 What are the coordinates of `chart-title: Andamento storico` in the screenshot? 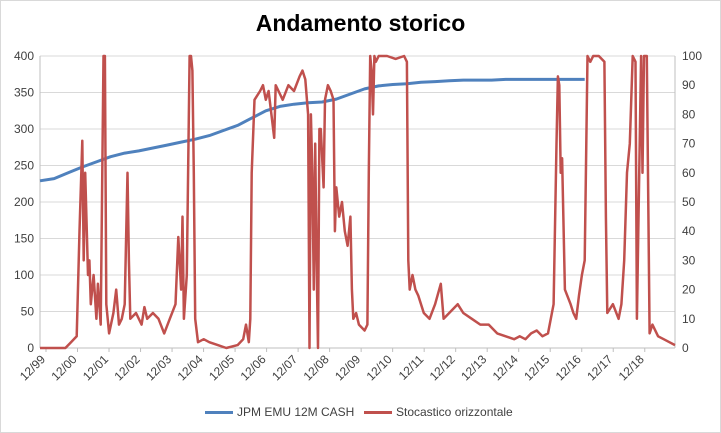 It's located at (360, 23).